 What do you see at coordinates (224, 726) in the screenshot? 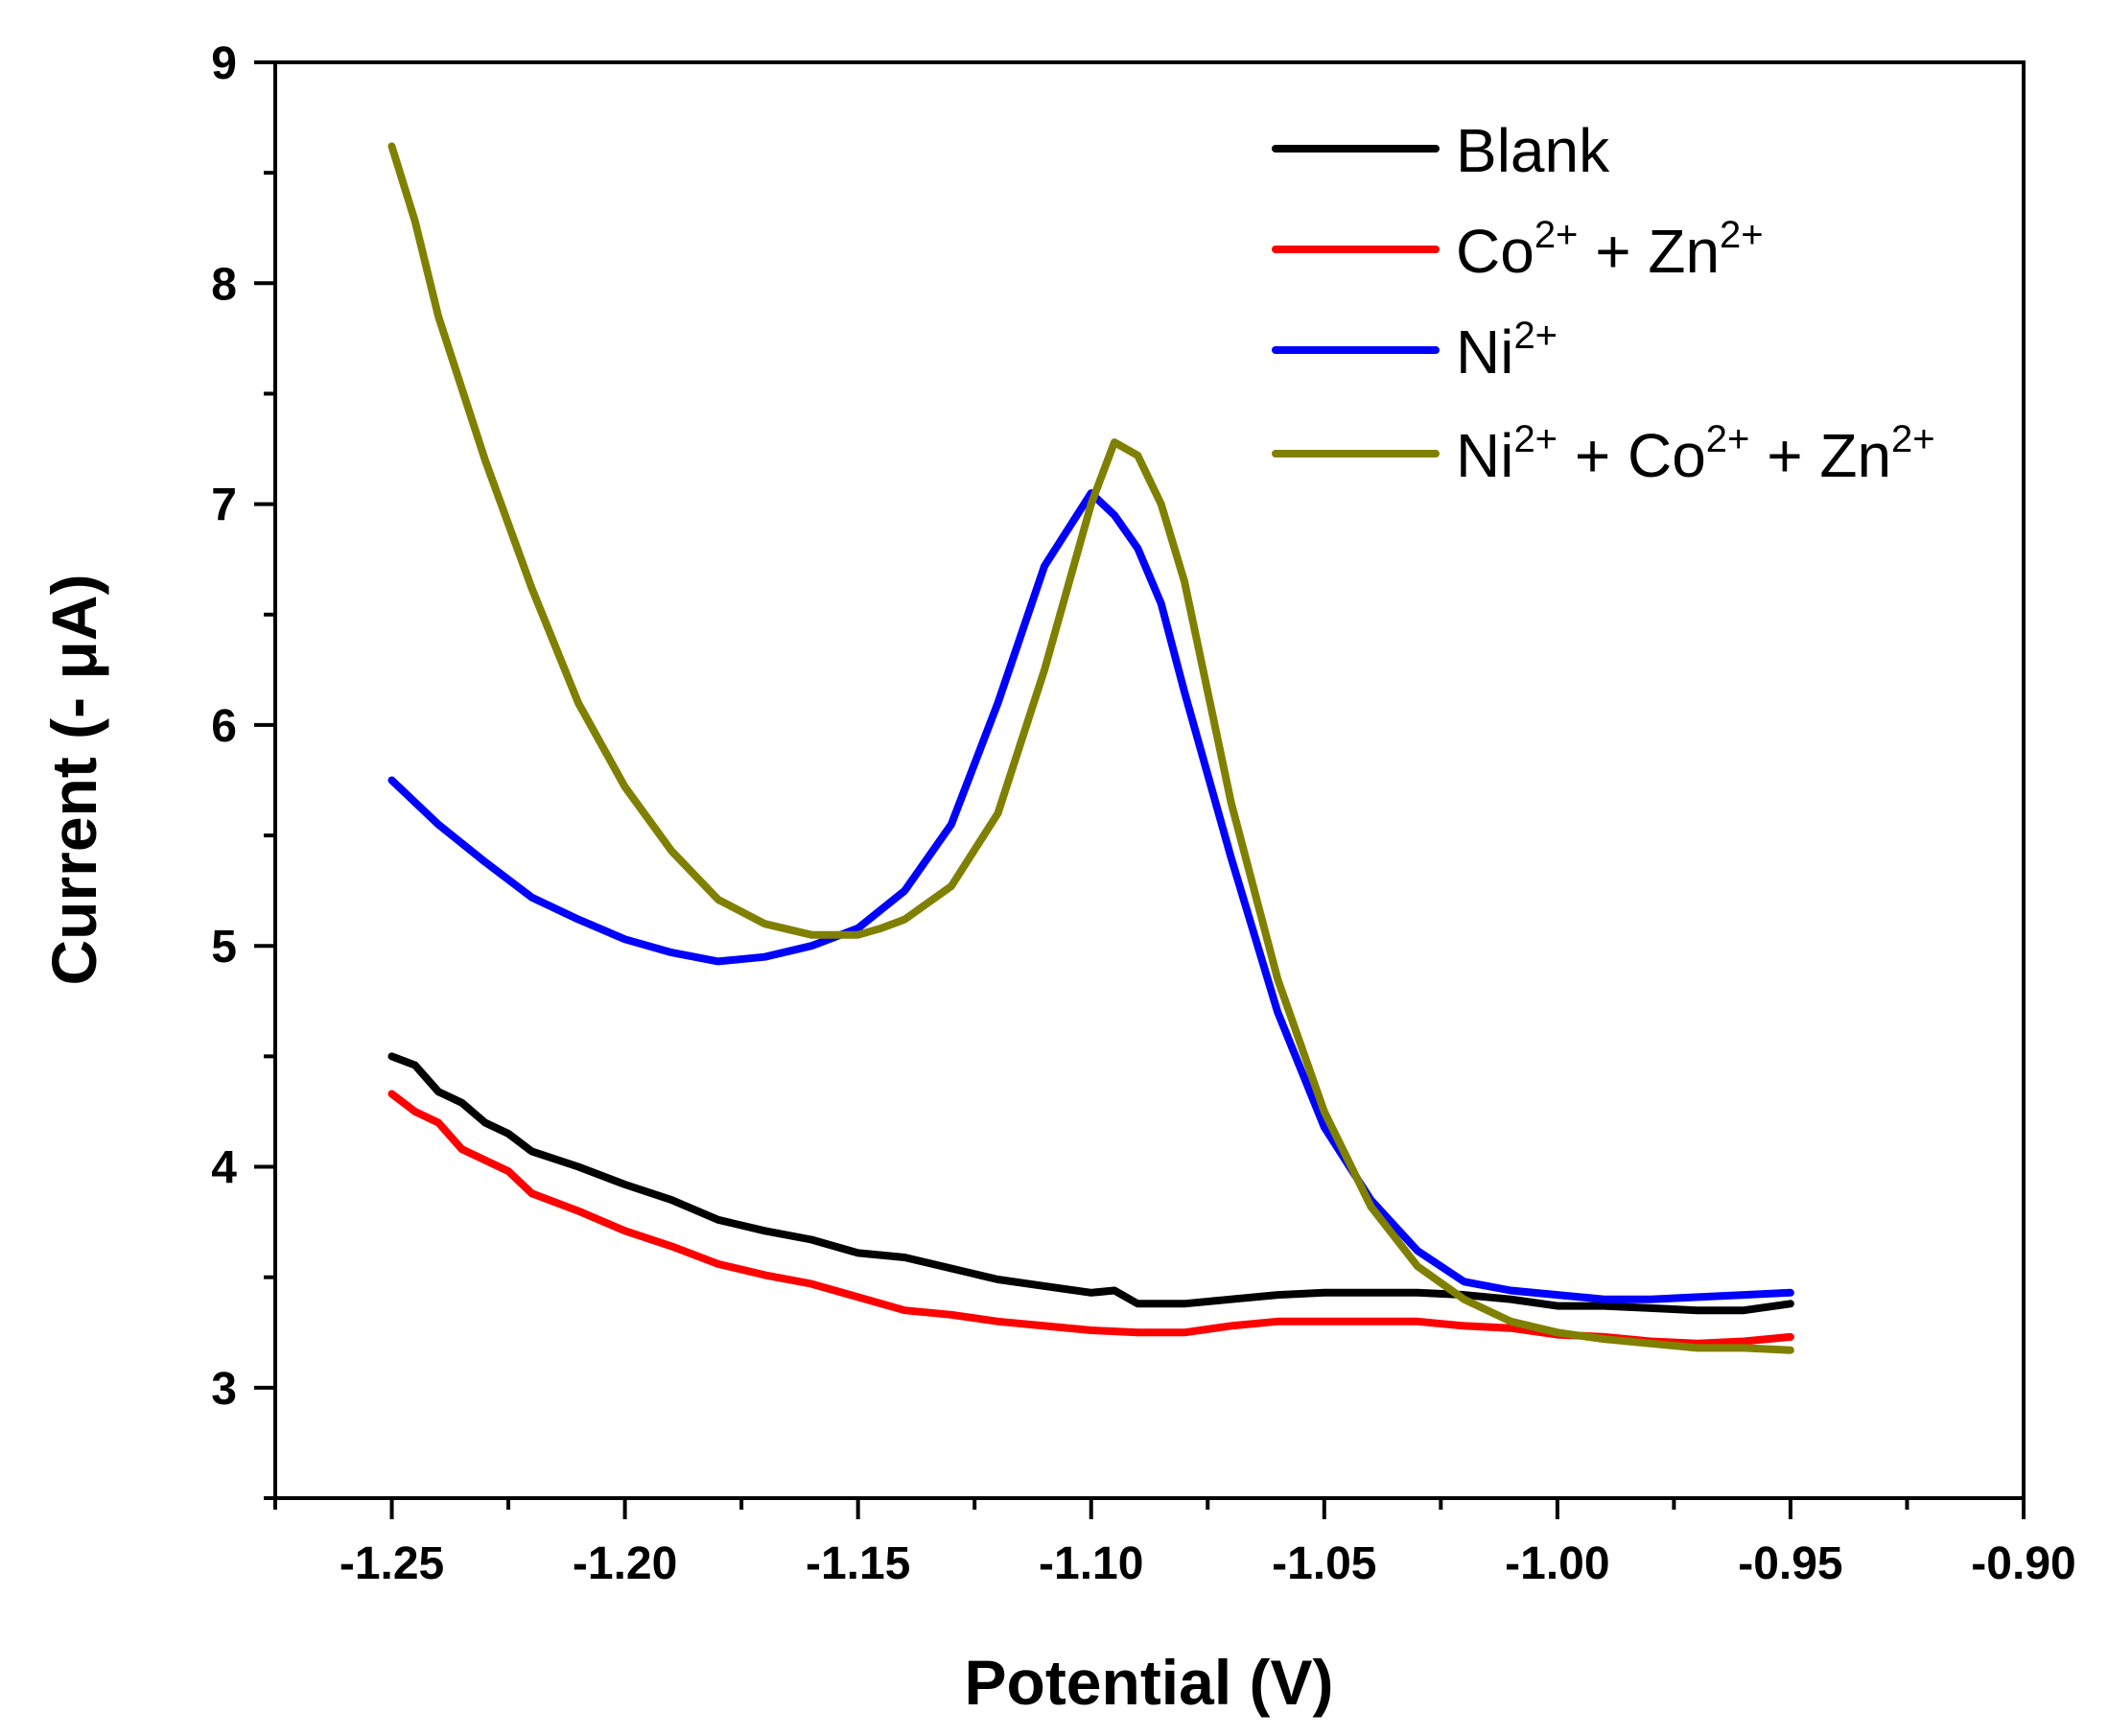
I see `y-tick-label: 6` at bounding box center [224, 726].